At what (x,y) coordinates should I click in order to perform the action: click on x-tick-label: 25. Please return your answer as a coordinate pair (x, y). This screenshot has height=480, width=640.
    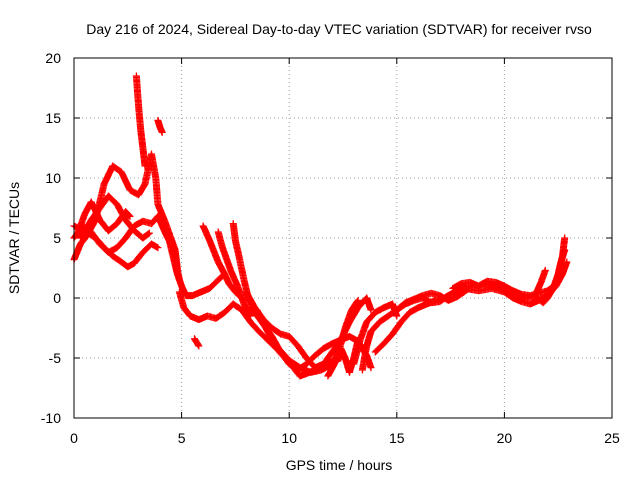
    Looking at the image, I should click on (612, 438).